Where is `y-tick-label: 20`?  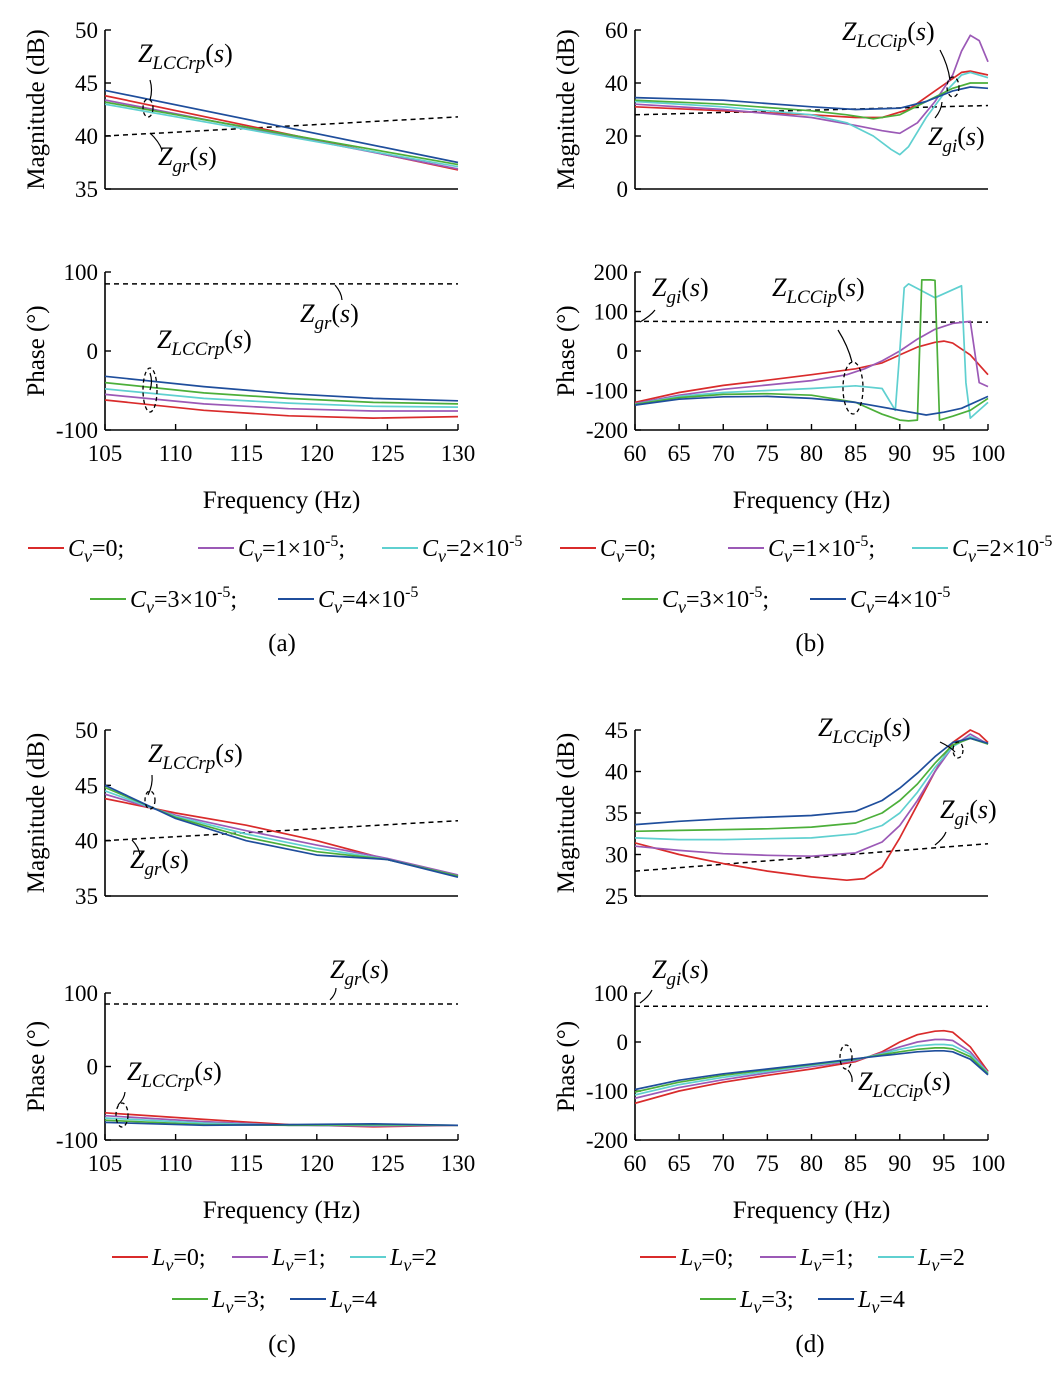 y-tick-label: 20 is located at coordinates (616, 136).